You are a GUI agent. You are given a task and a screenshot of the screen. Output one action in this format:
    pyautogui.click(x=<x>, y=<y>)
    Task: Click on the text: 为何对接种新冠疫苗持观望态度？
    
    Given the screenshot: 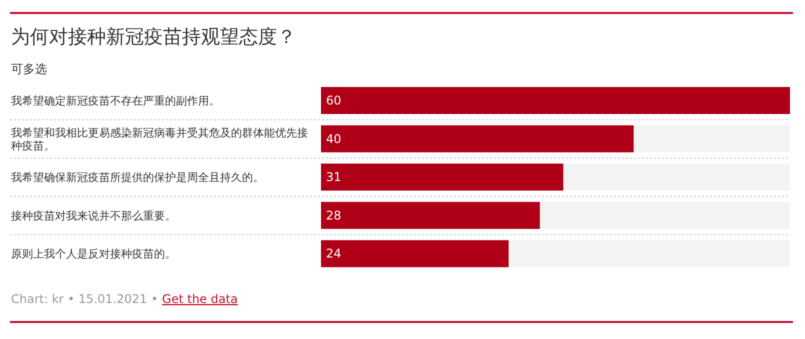 What is the action you would take?
    pyautogui.click(x=153, y=37)
    